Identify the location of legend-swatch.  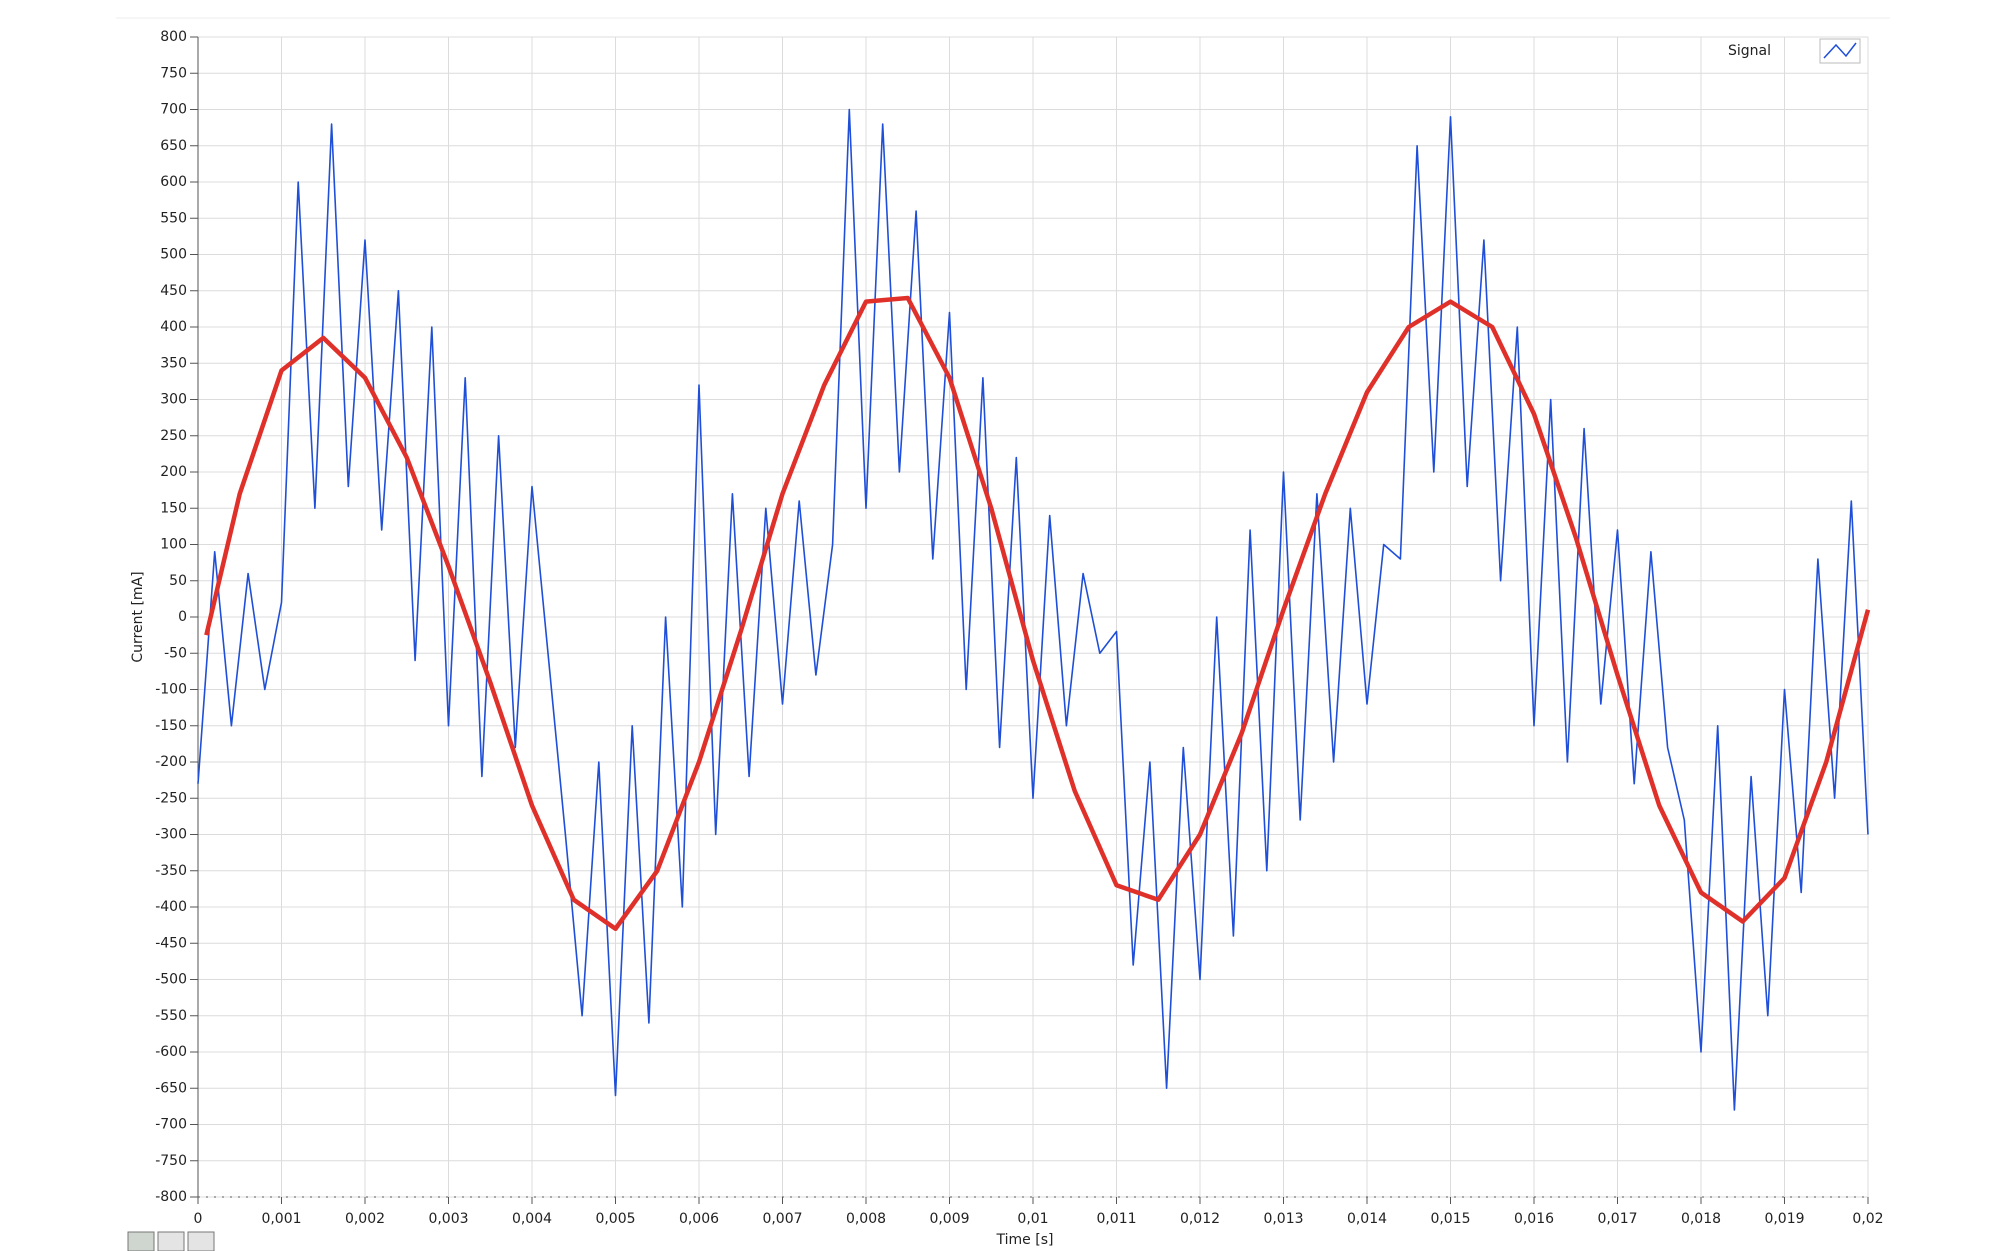
(1840, 50).